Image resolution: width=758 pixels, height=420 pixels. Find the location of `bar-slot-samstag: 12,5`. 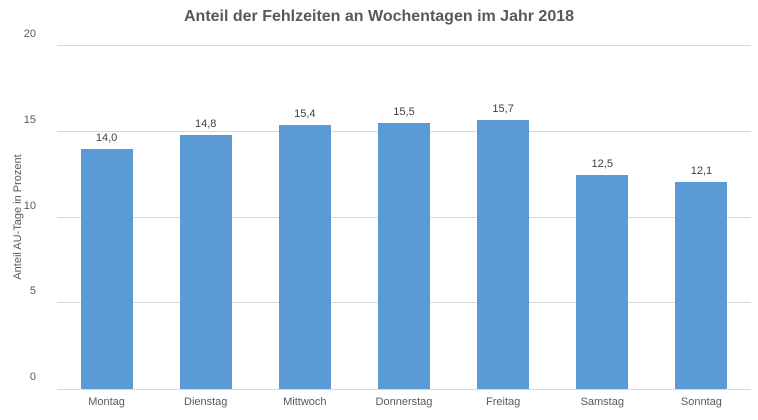

bar-slot-samstag: 12,5 is located at coordinates (602, 217).